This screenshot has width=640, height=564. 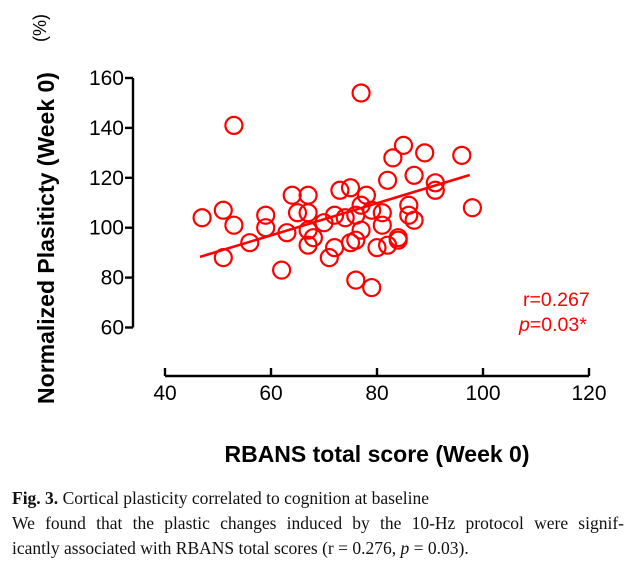 What do you see at coordinates (106, 178) in the screenshot?
I see `y-tick-label: 120` at bounding box center [106, 178].